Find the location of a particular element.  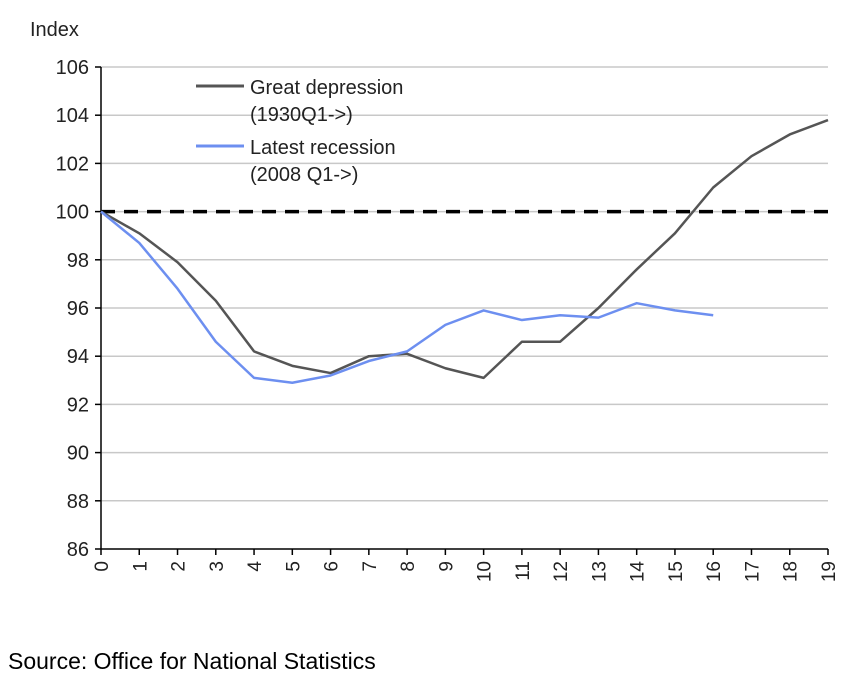

x-tick-label: 2 is located at coordinates (179, 566).